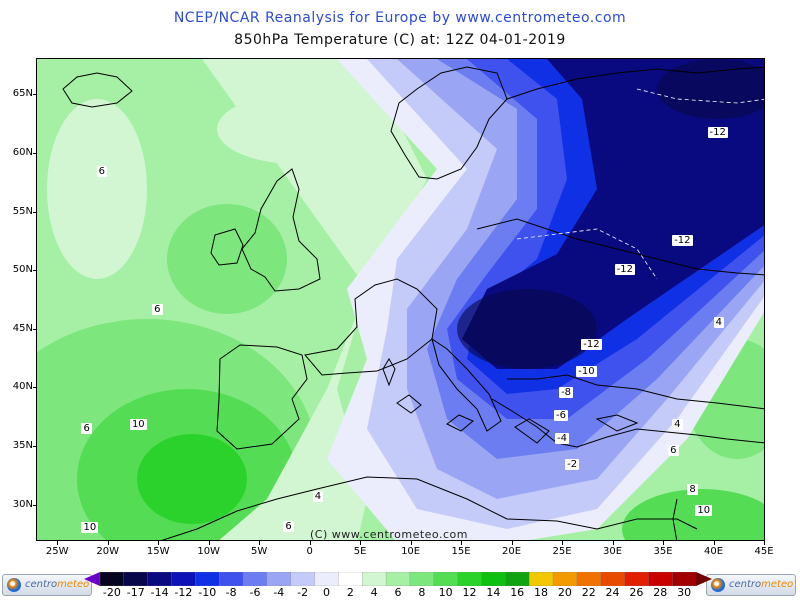  Describe the element at coordinates (389, 534) in the screenshot. I see `copyright-text: (C) www.centrometeo.com` at that location.